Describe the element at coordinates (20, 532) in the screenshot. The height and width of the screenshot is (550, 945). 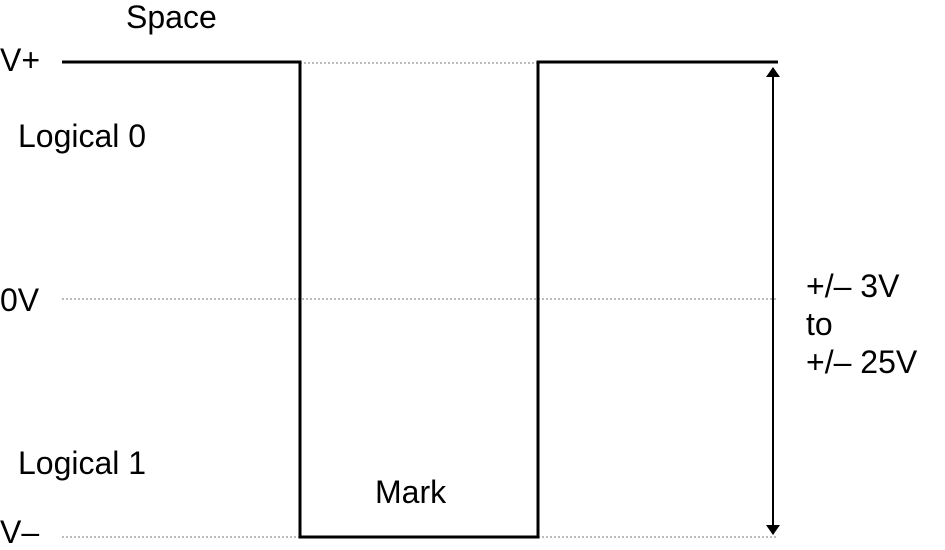
I see `v-minus-label: V–` at that location.